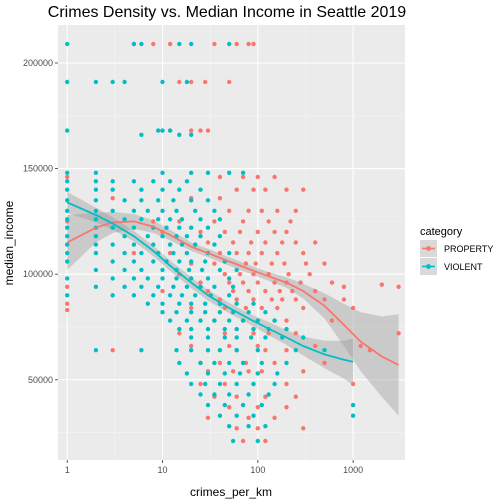  What do you see at coordinates (38, 274) in the screenshot?
I see `y-tick-label: 100000` at bounding box center [38, 274].